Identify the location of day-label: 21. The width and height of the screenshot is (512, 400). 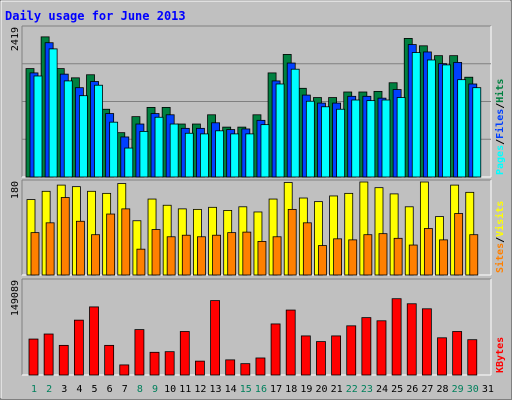
(337, 389).